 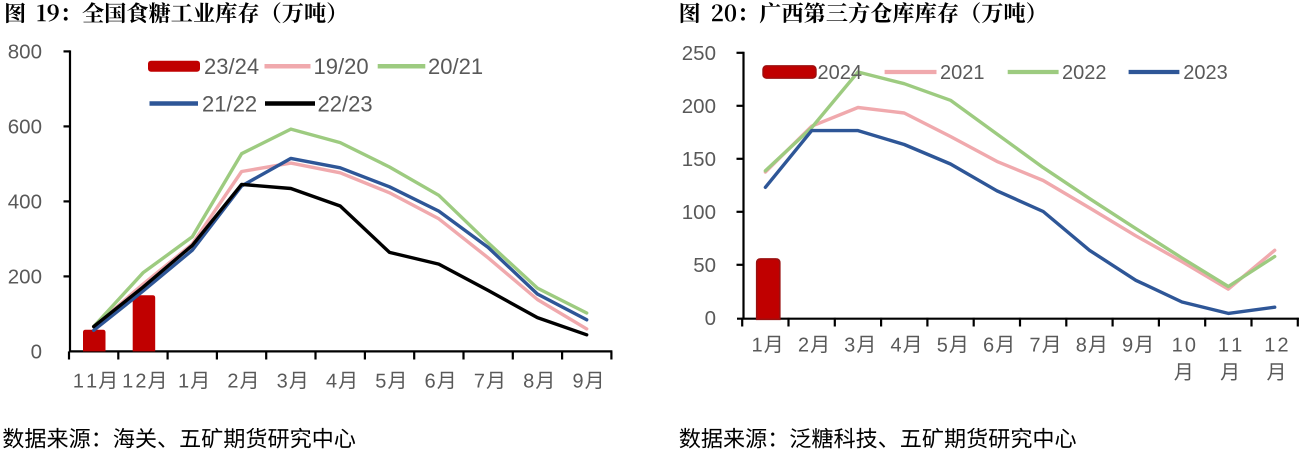 I want to click on svg-text: 23/24, so click(x=231, y=66).